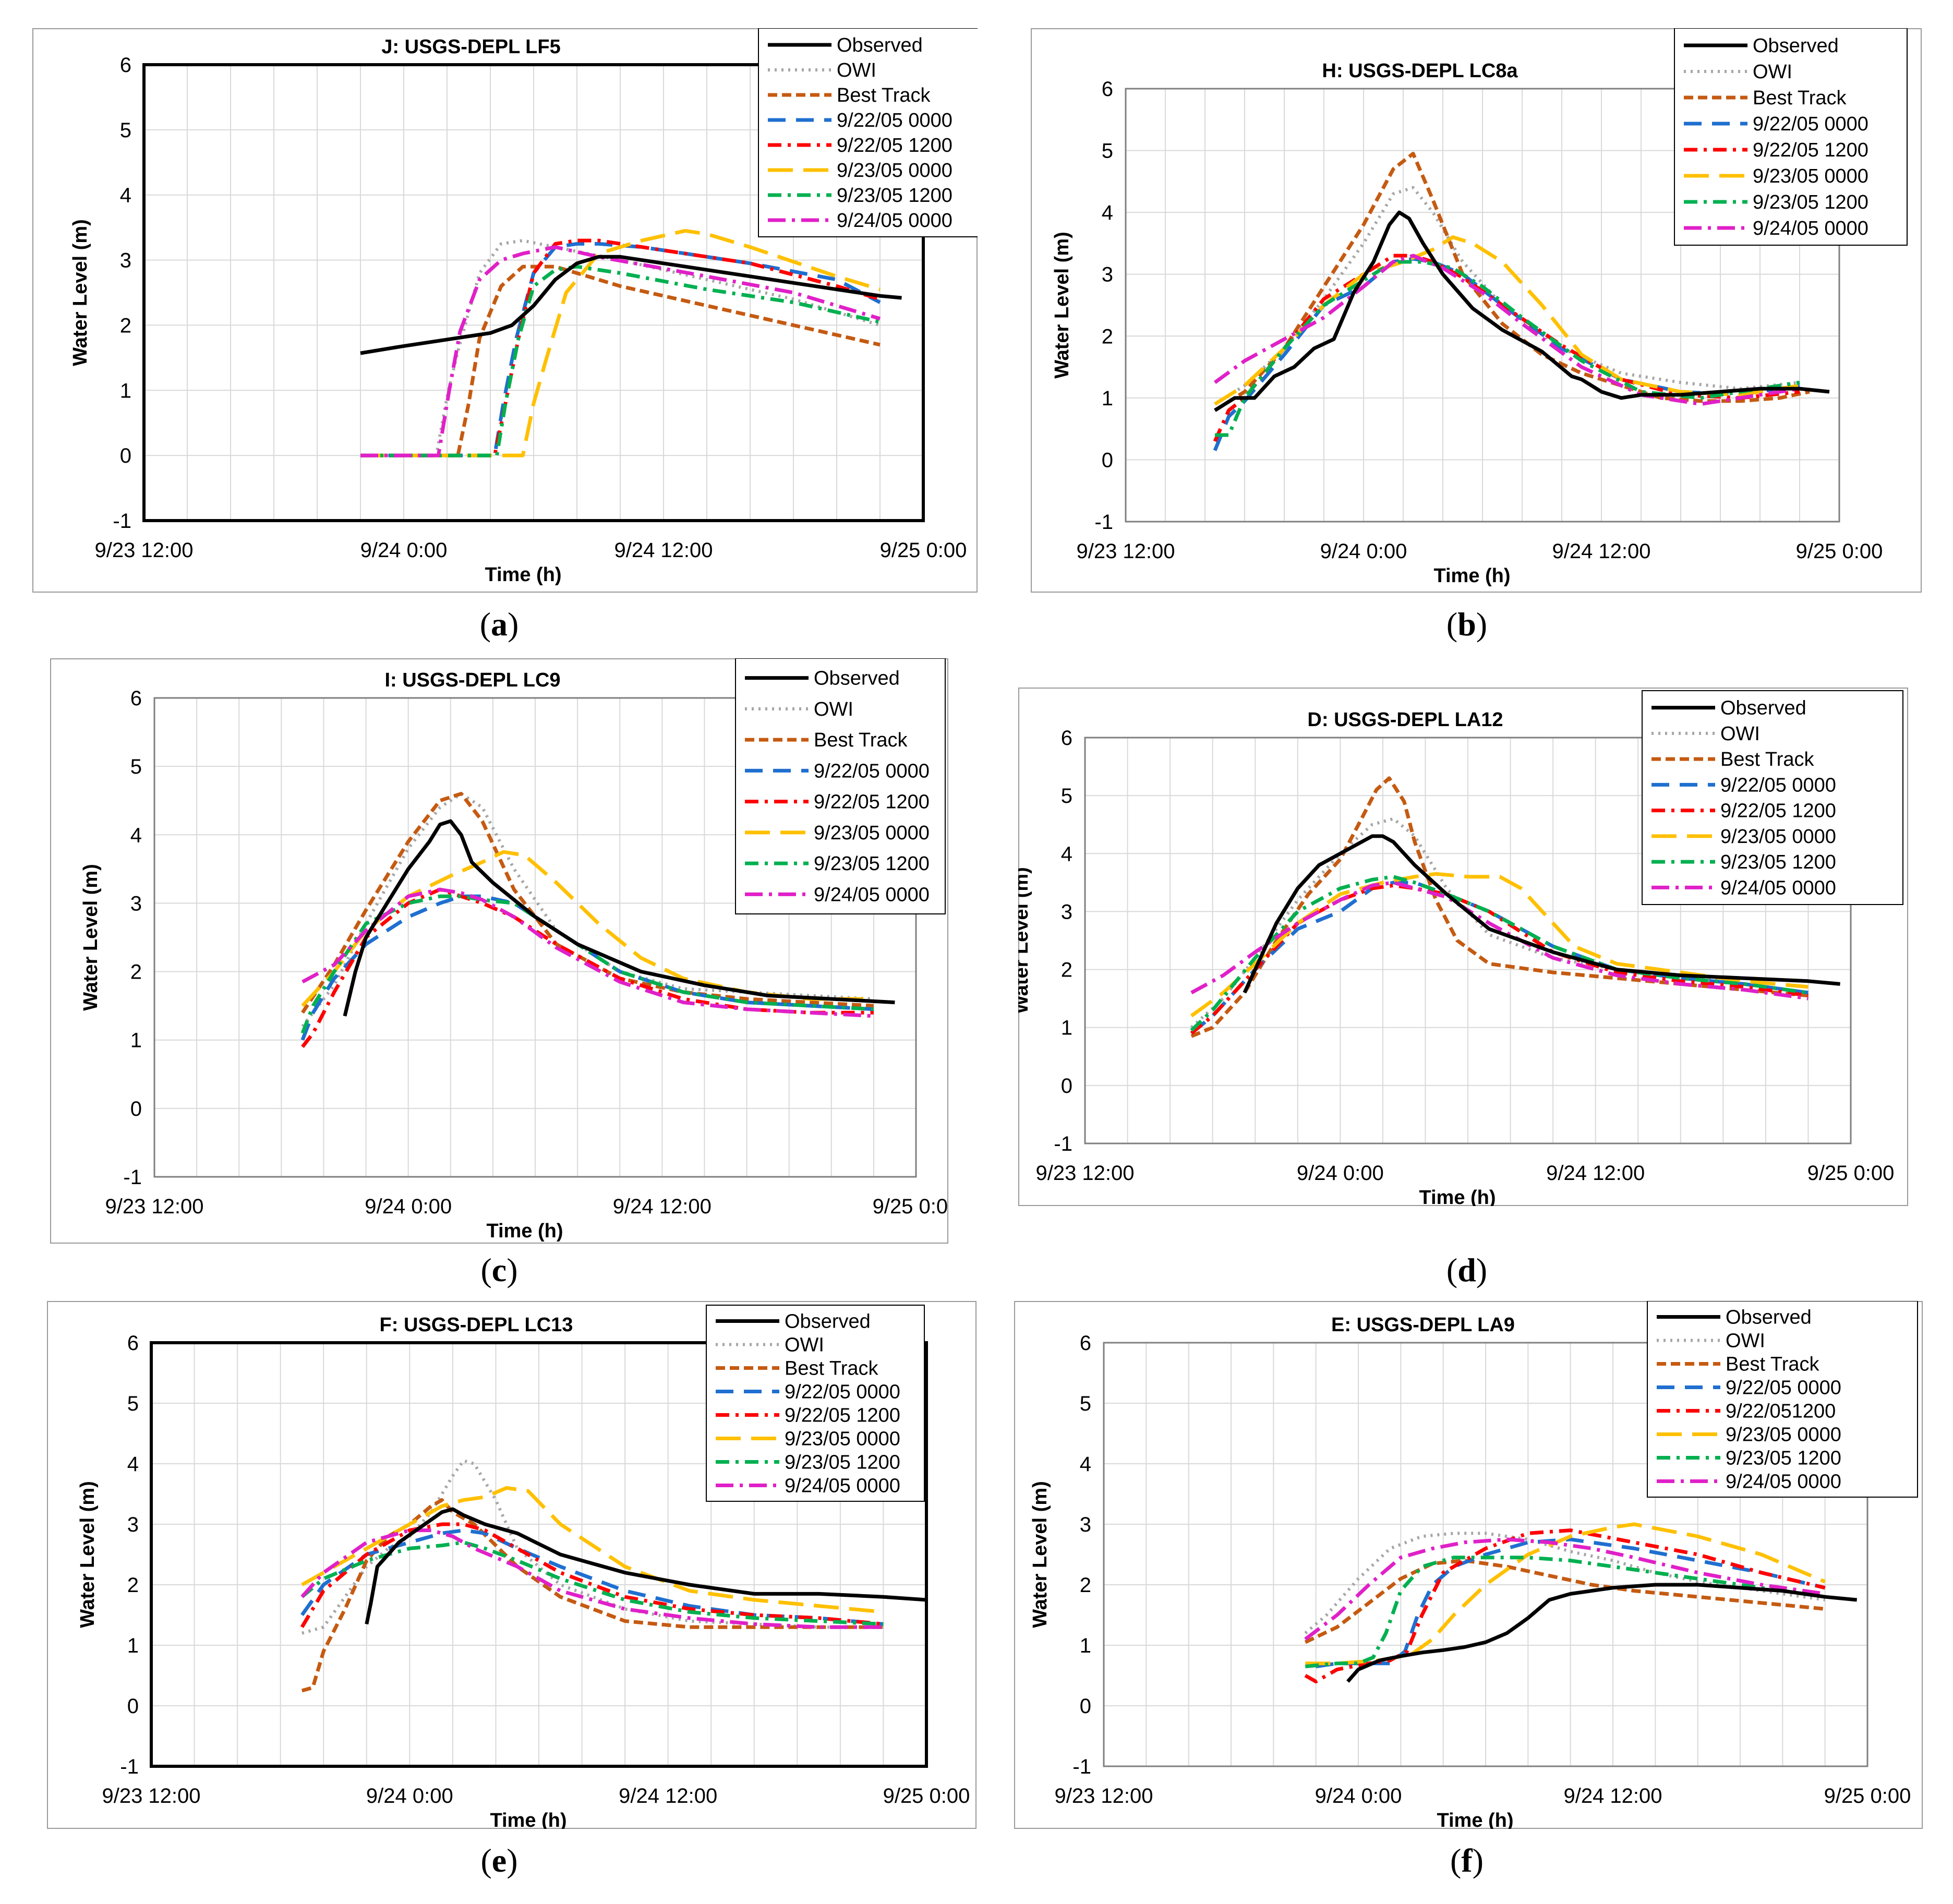  I want to click on panel-caption-letter: e, so click(499, 1860).